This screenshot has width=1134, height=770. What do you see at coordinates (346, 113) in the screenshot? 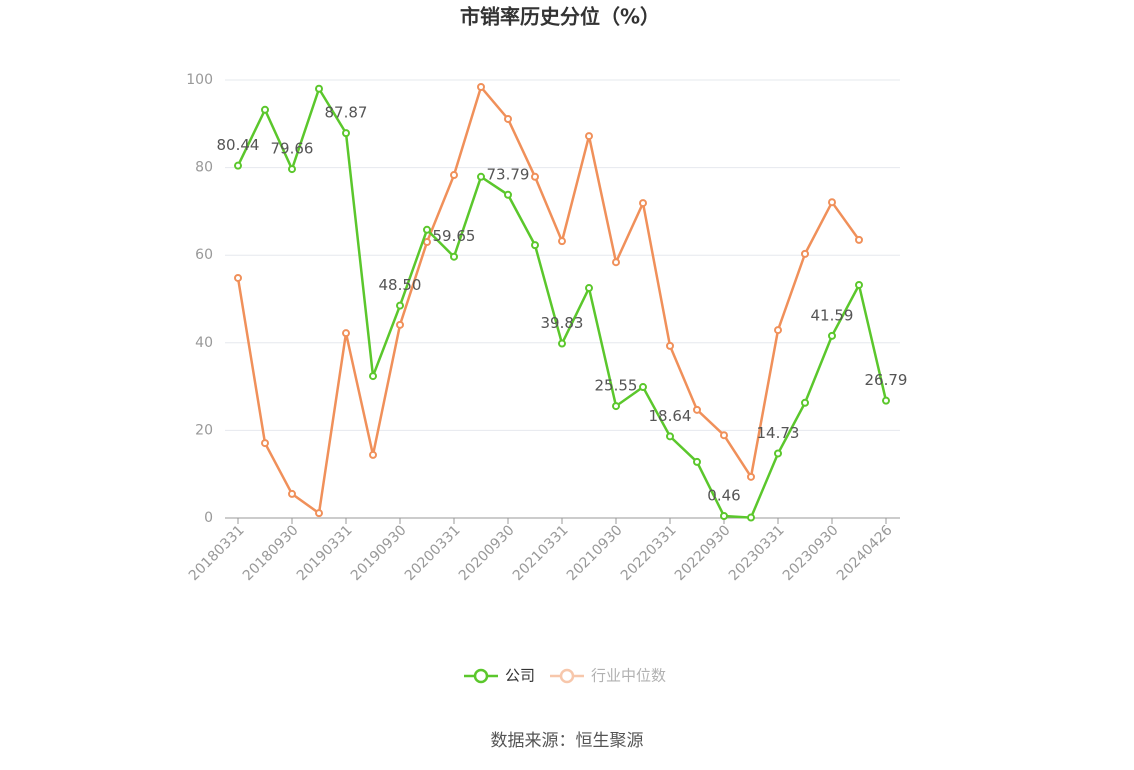
I see `data-label: 87.87` at bounding box center [346, 113].